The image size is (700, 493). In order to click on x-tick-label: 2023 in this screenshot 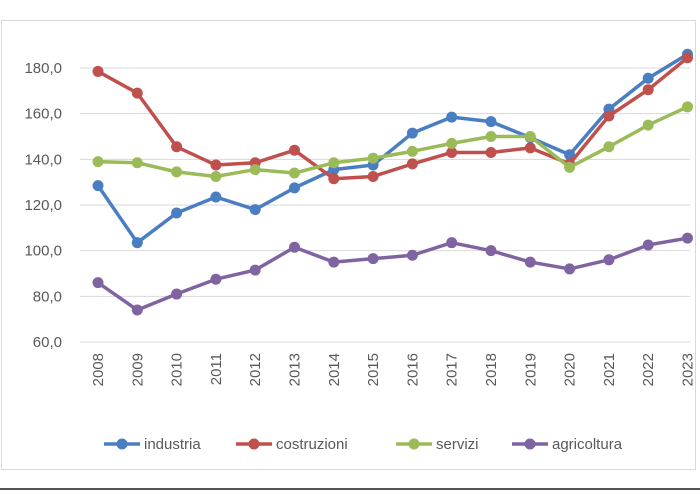, I will do `click(688, 369)`.